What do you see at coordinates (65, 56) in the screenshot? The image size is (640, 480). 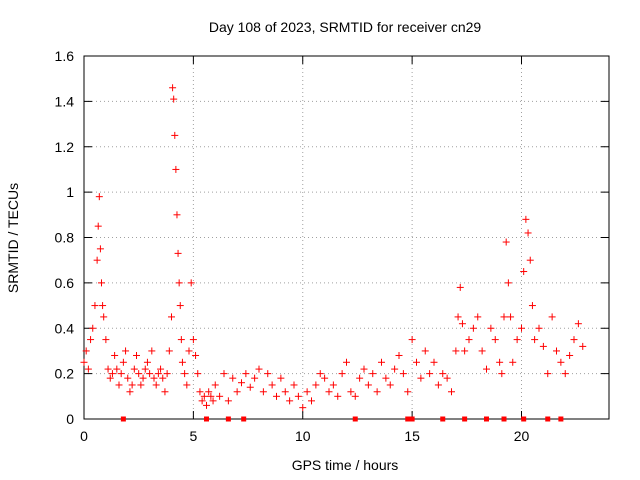 I see `y-tick-label: 1.6` at bounding box center [65, 56].